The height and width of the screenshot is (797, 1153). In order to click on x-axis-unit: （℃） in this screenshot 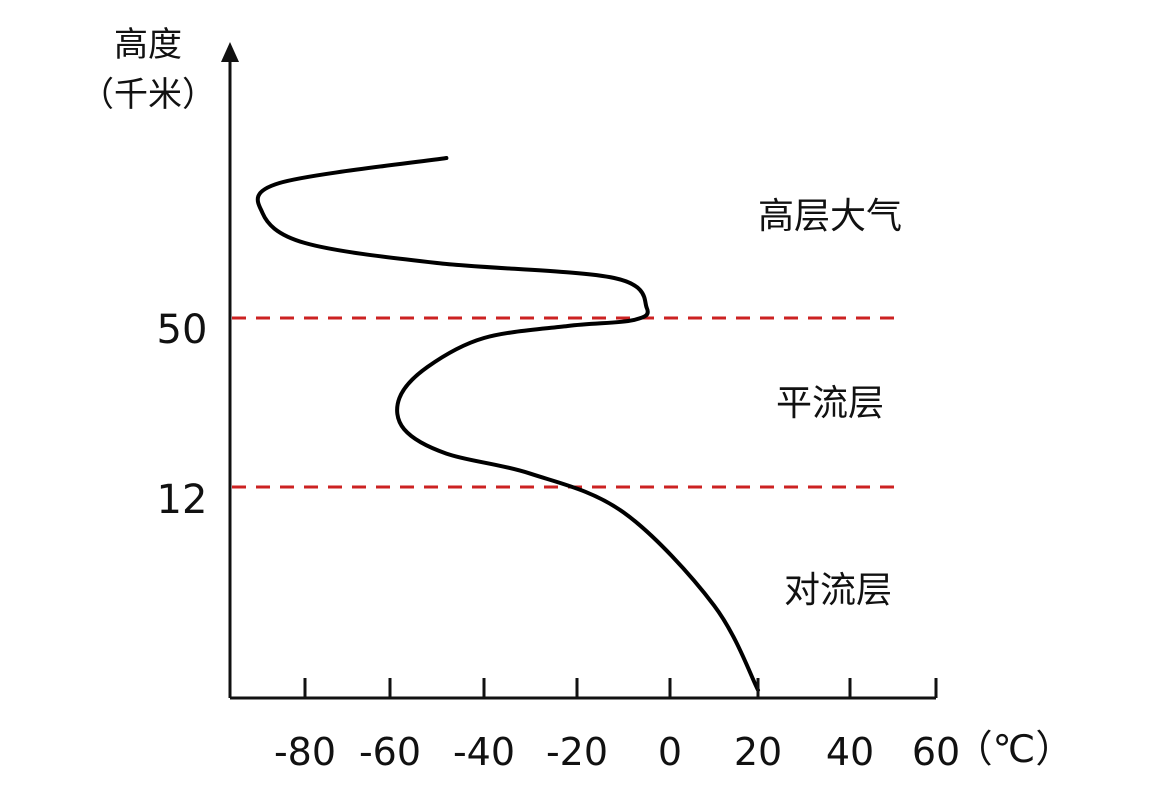, I will do `click(1014, 749)`.